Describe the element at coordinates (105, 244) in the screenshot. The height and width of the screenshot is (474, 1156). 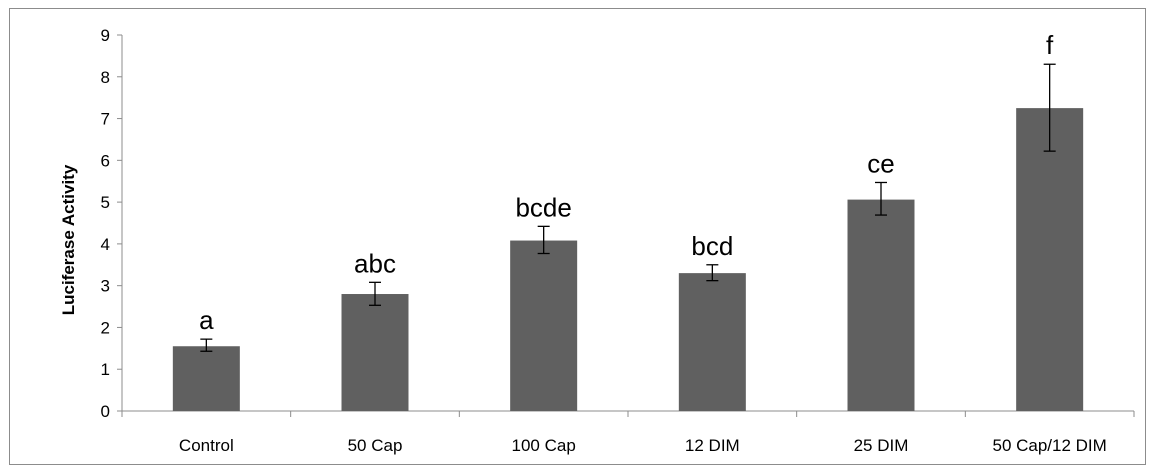
I see `y-tick-label: 4` at that location.